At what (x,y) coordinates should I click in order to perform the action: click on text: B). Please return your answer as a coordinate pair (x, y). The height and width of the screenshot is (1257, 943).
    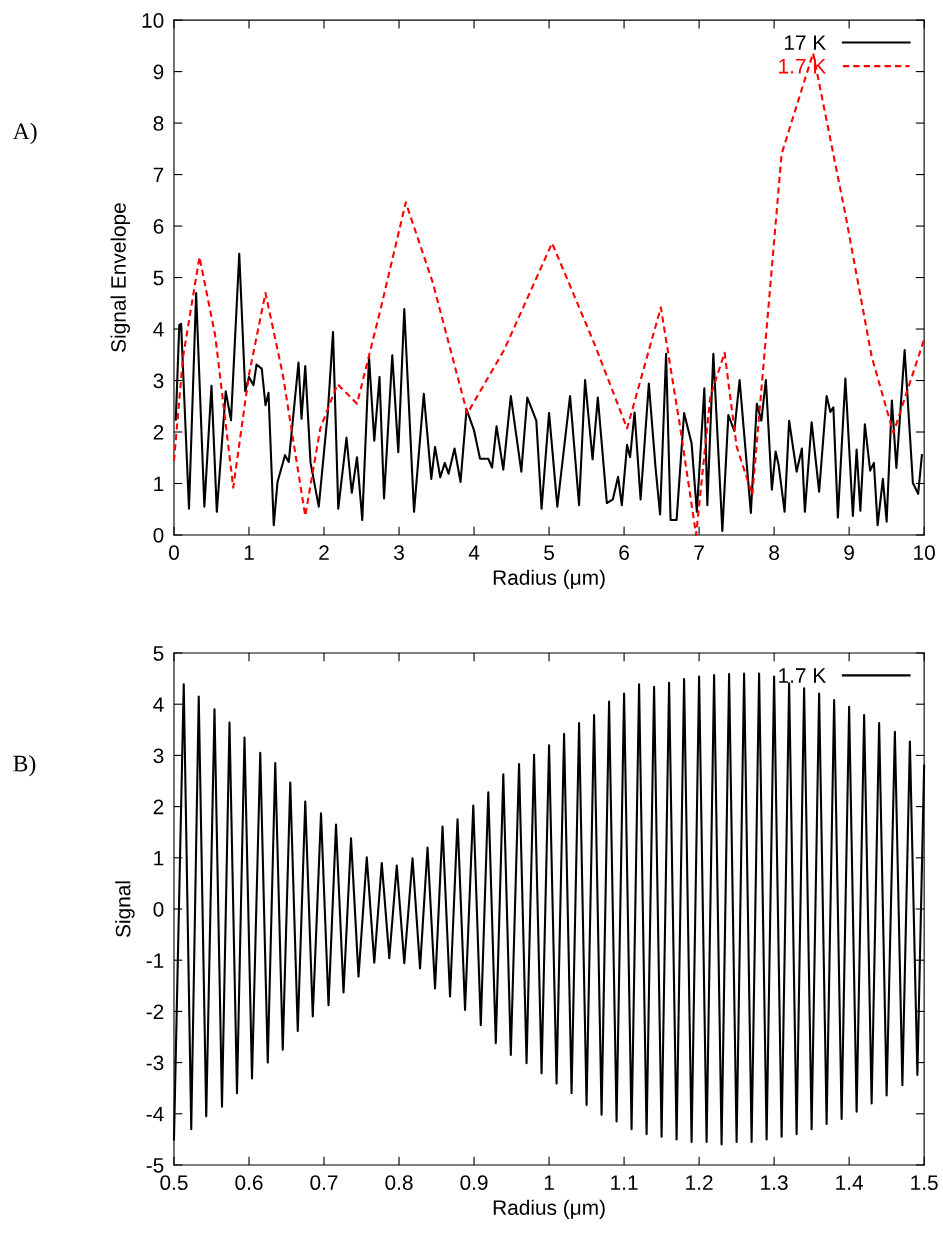
    Looking at the image, I should click on (24, 765).